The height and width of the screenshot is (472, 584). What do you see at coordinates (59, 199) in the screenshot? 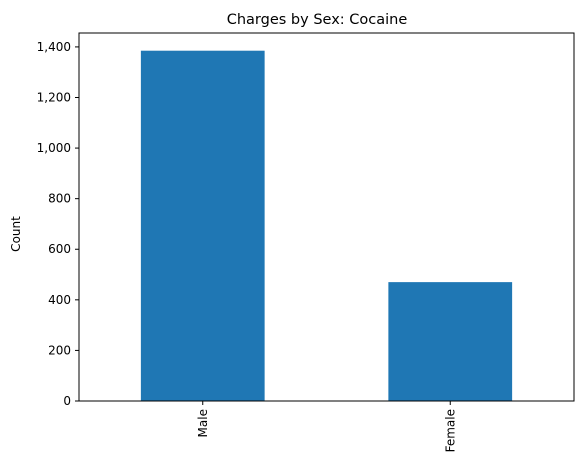
I see `y-tick-label: 800` at bounding box center [59, 199].